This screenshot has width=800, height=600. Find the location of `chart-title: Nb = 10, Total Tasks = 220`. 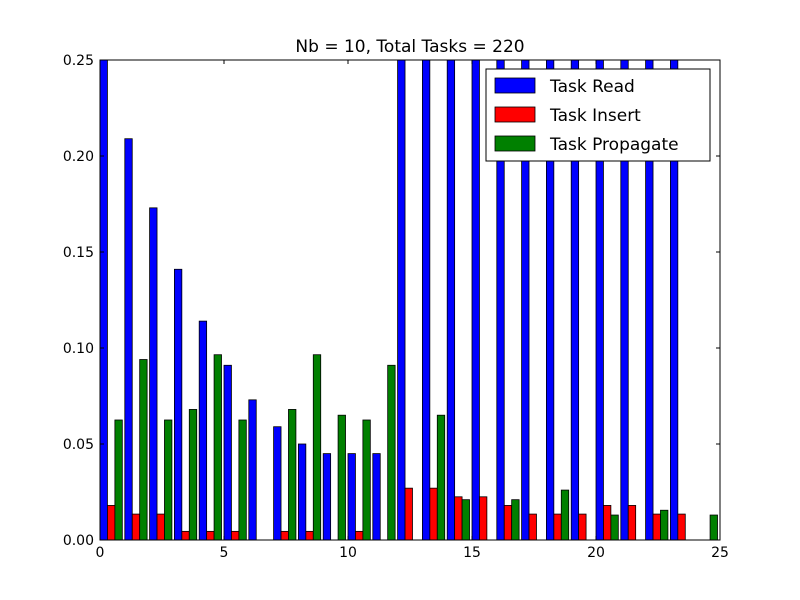

chart-title: Nb = 10, Total Tasks = 220 is located at coordinates (409, 47).